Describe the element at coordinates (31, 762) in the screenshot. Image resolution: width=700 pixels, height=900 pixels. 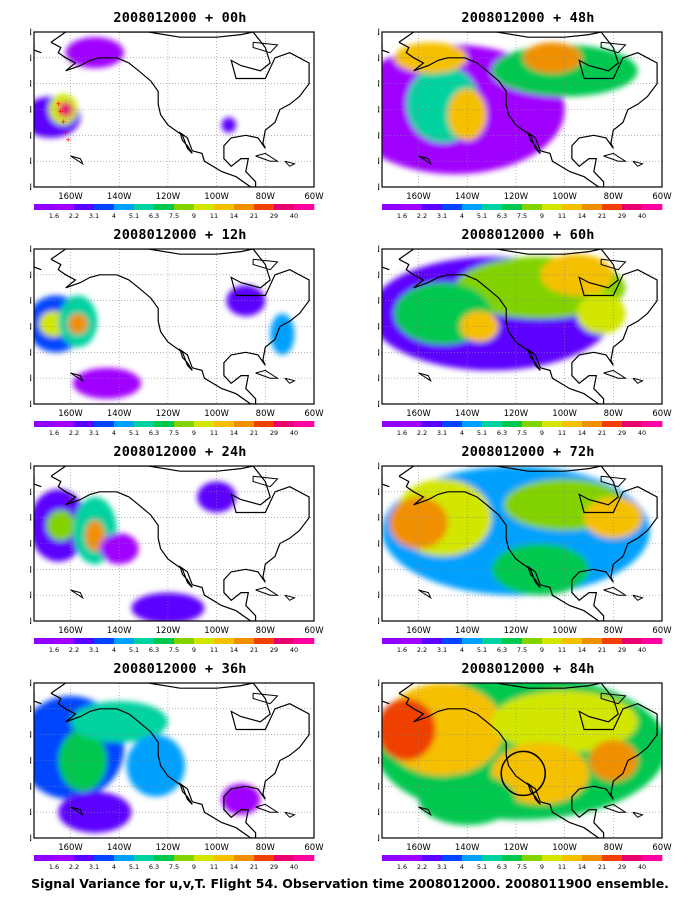
I see `y-tick-label: 40N` at that location.